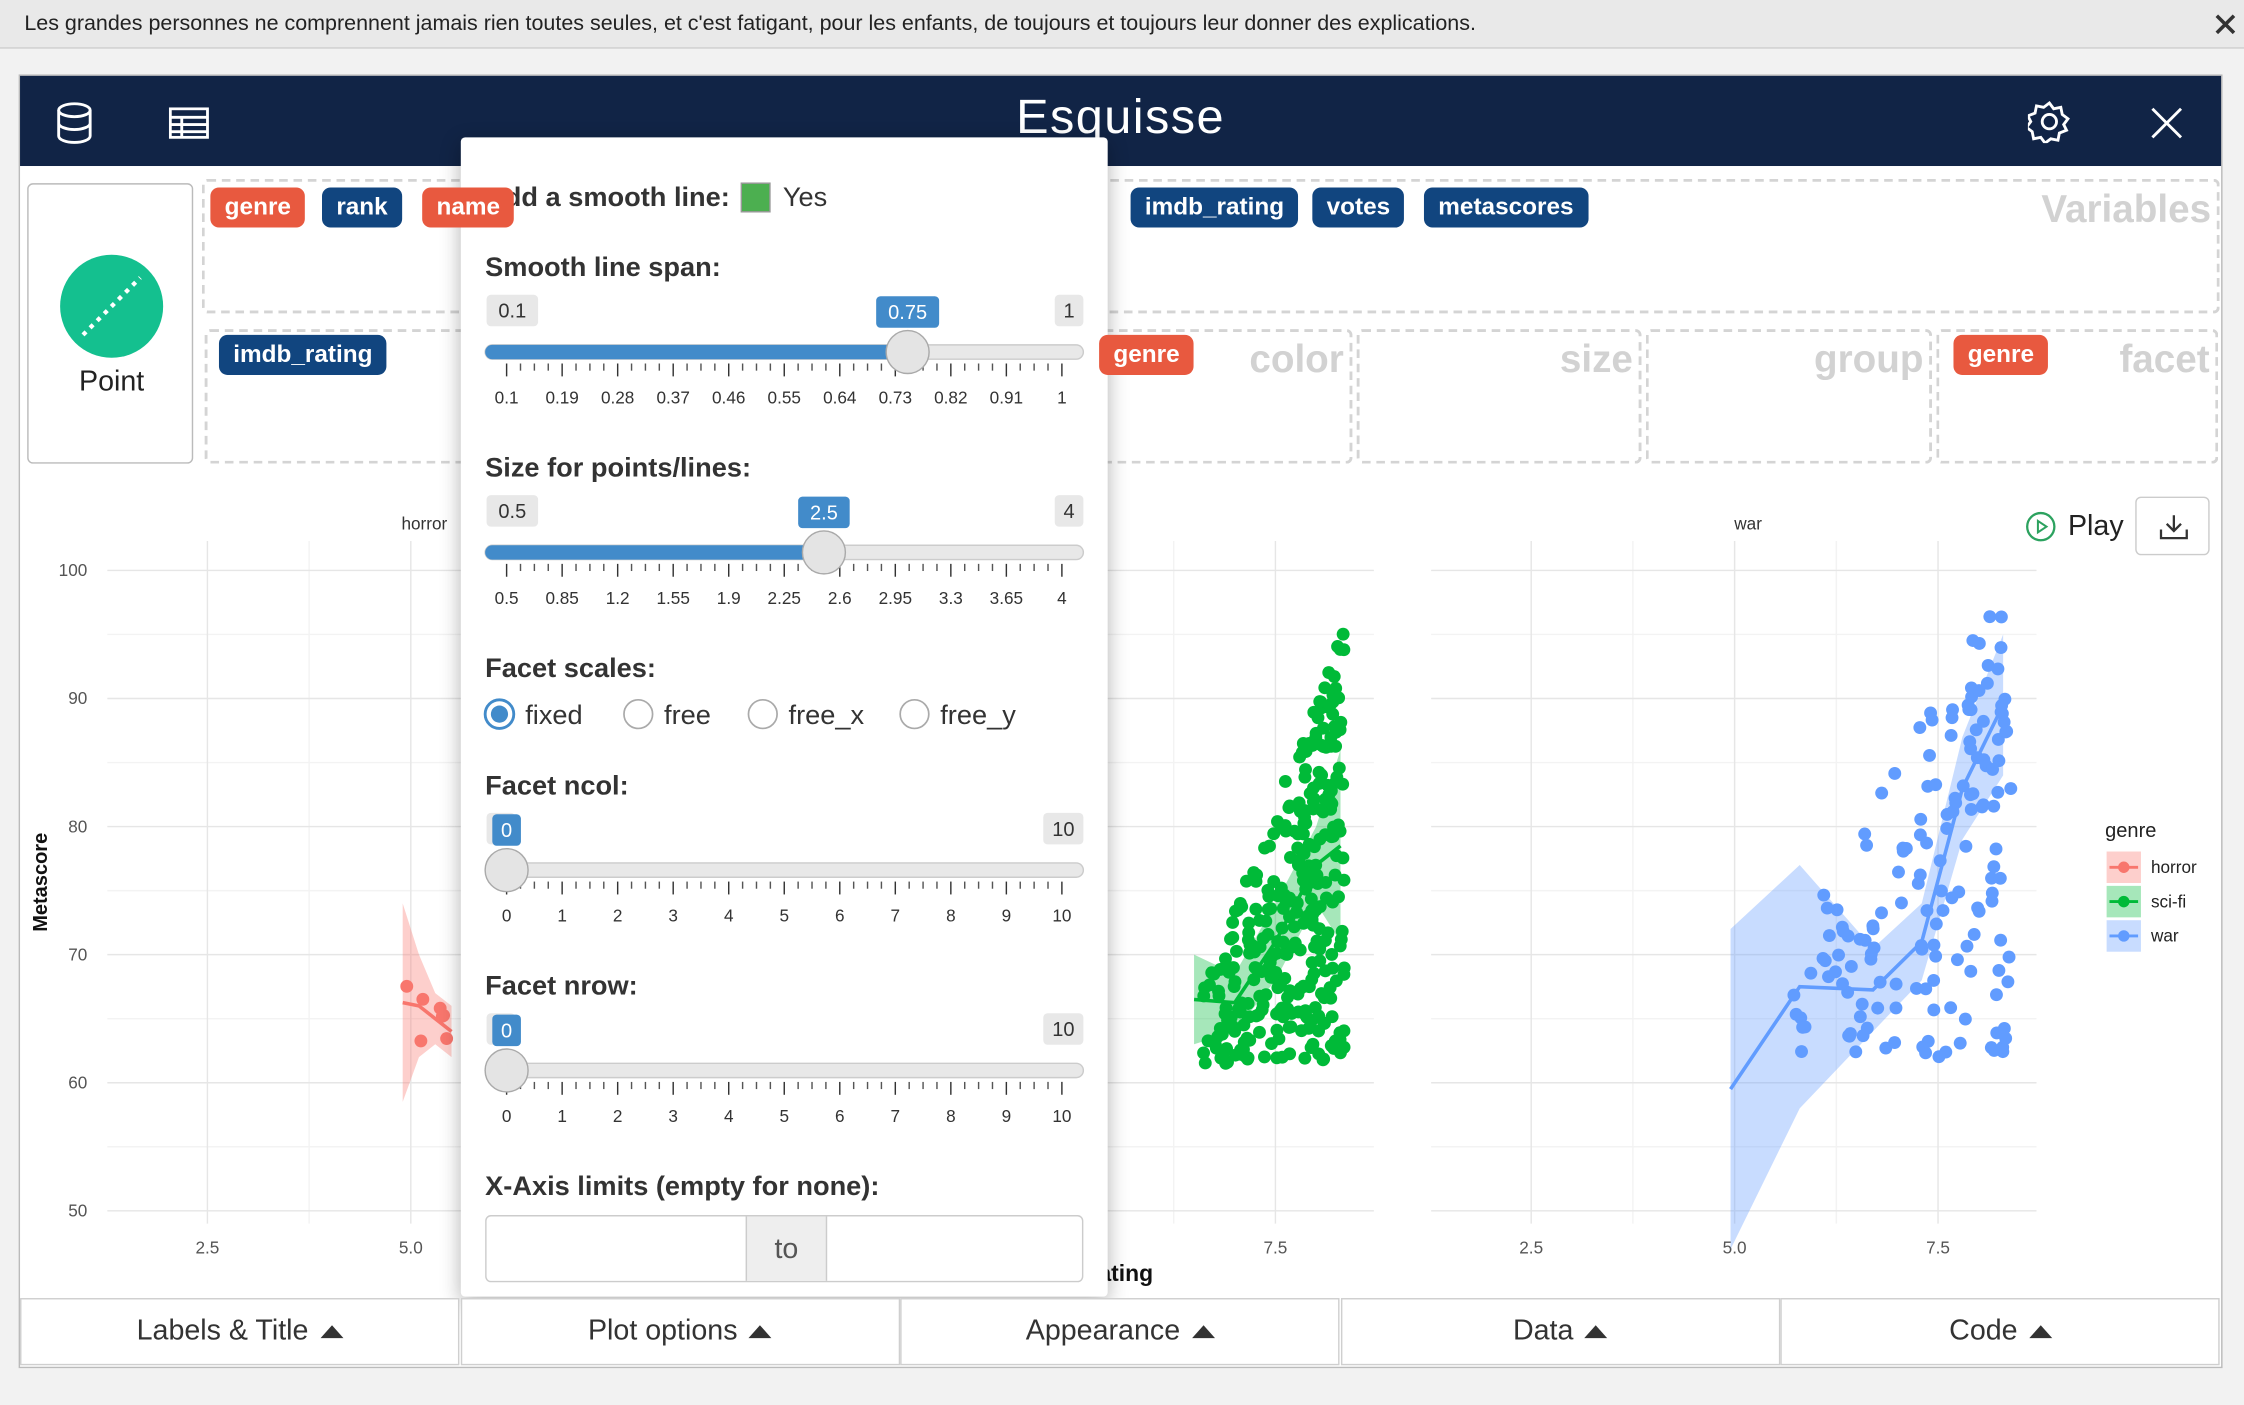 The image size is (2244, 1405). I want to click on close-icon, so click(2167, 123).